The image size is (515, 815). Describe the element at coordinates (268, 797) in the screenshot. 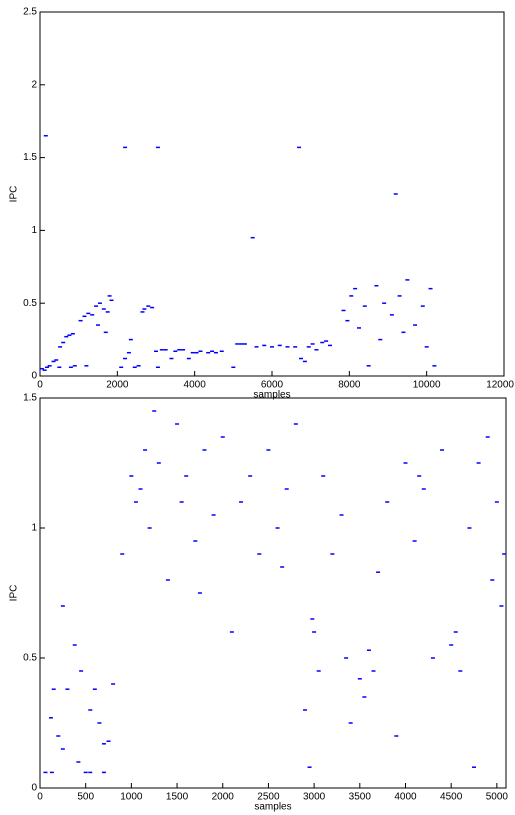

I see `x-tick-label: 2500` at that location.